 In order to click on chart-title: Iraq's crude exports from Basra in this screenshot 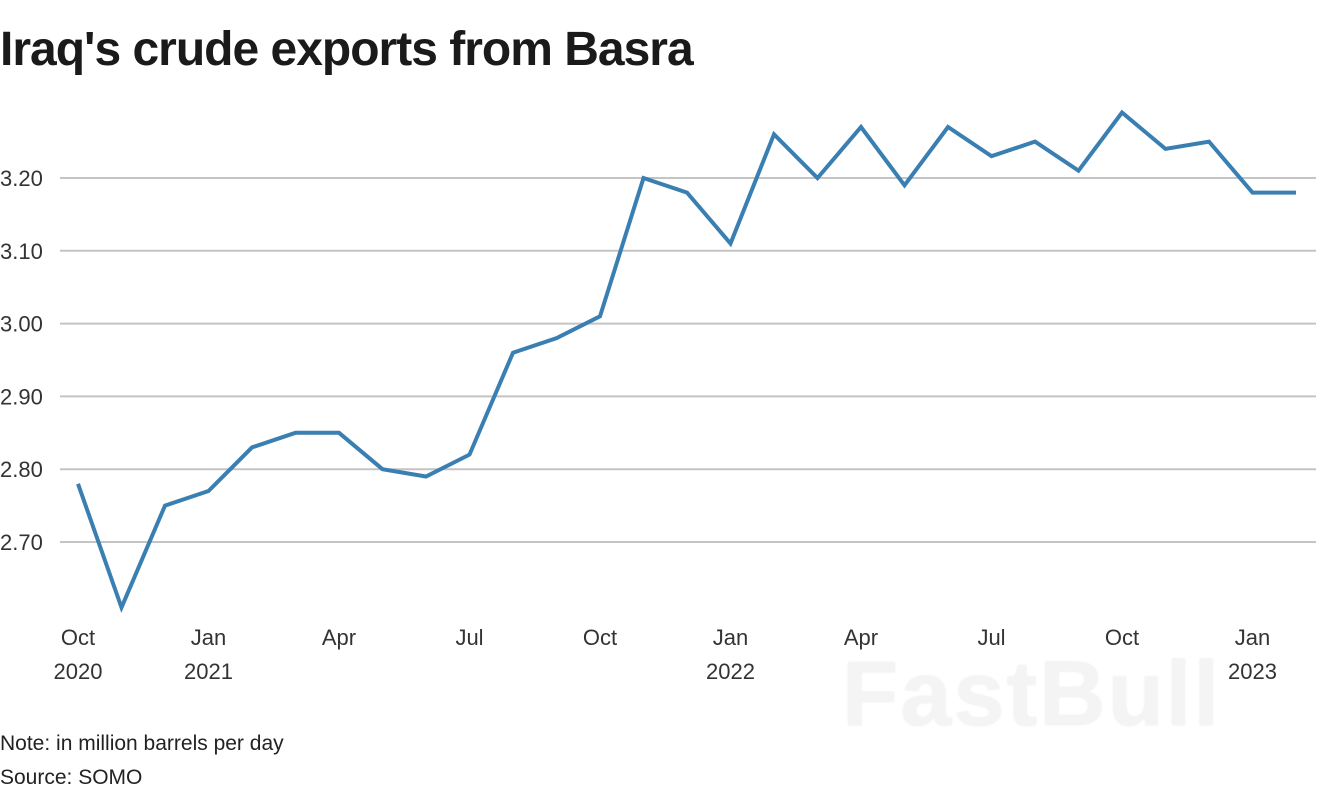, I will do `click(347, 49)`.